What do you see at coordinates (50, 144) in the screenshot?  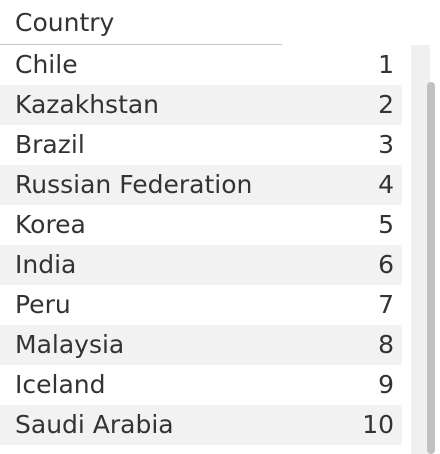 I see `country-cell: Brazil` at bounding box center [50, 144].